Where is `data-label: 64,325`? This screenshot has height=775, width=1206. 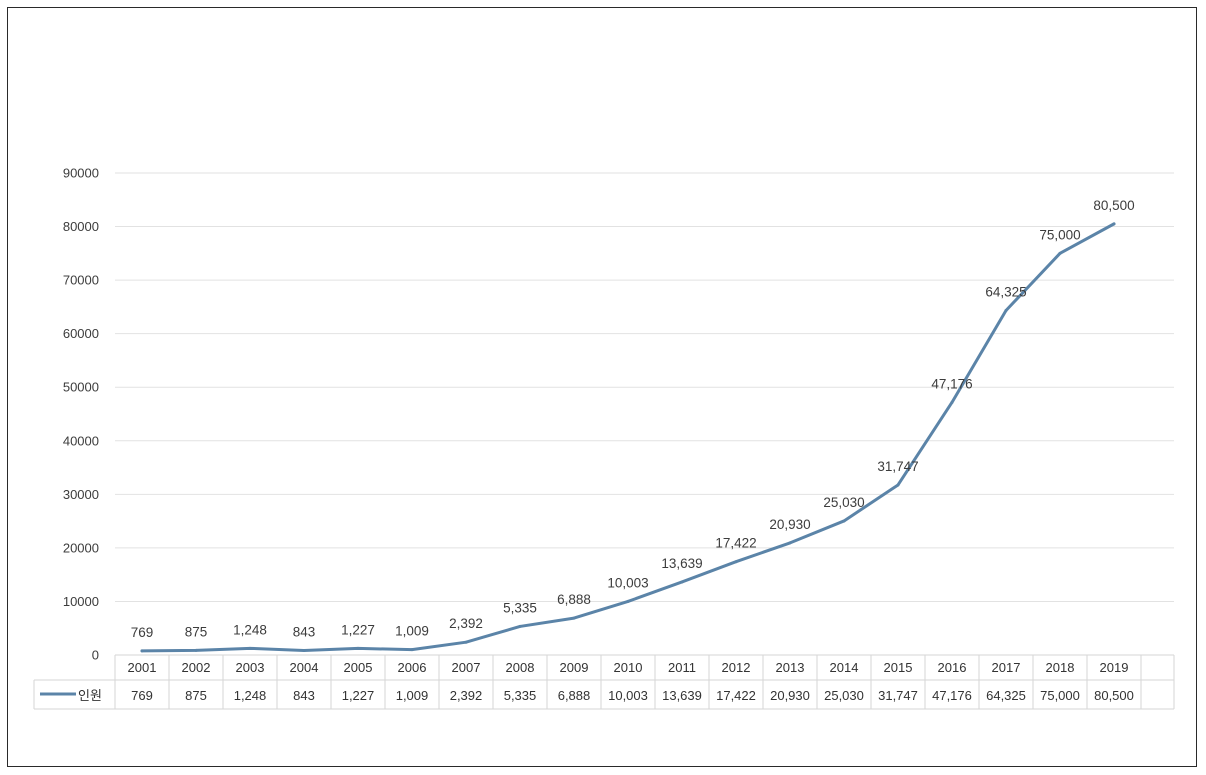 data-label: 64,325 is located at coordinates (1005, 292).